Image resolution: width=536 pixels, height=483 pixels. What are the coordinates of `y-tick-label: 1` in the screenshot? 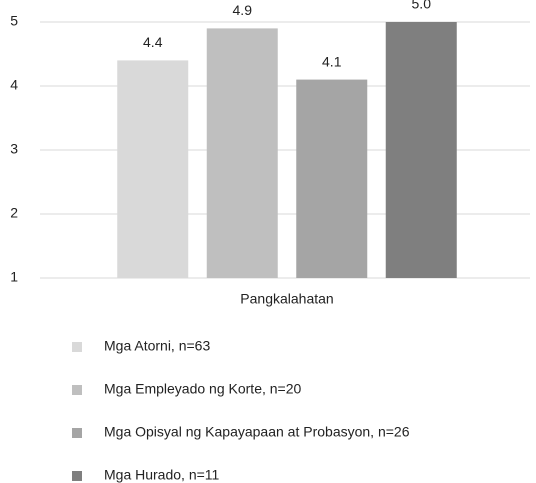 It's located at (14, 277).